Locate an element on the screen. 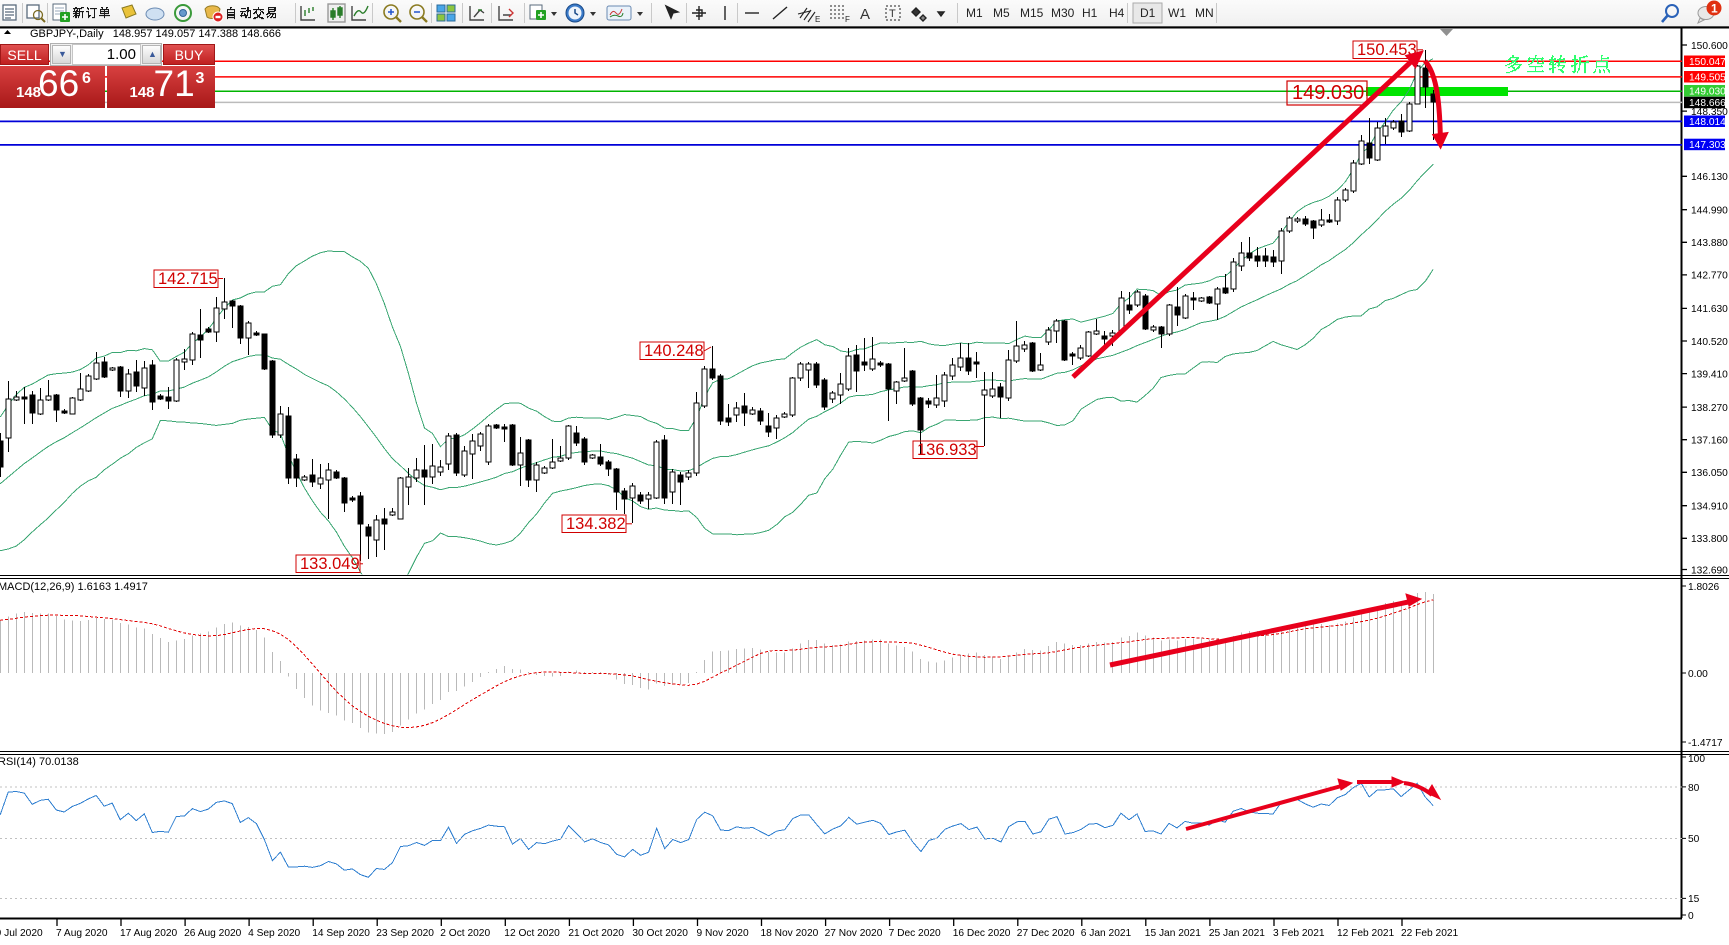 This screenshot has width=1729, height=945. svg-text: T is located at coordinates (892, 14).